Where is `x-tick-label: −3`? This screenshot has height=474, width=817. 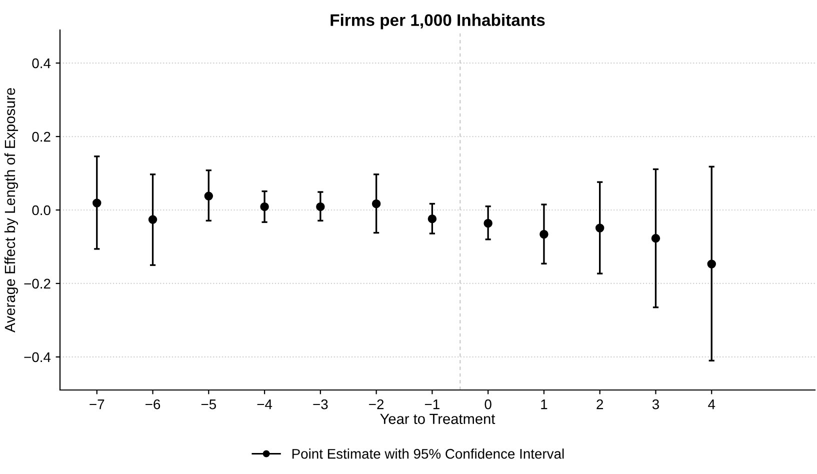 x-tick-label: −3 is located at coordinates (320, 404).